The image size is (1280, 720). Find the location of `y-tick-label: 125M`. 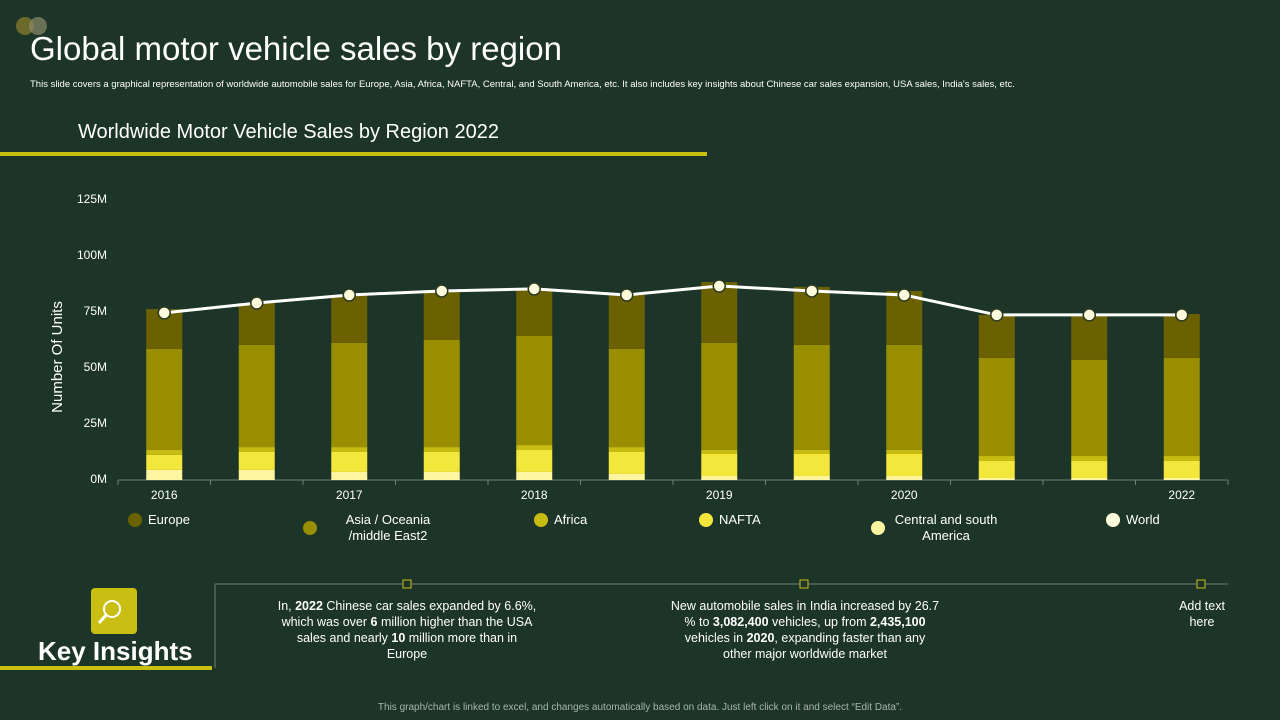

y-tick-label: 125M is located at coordinates (92, 199).